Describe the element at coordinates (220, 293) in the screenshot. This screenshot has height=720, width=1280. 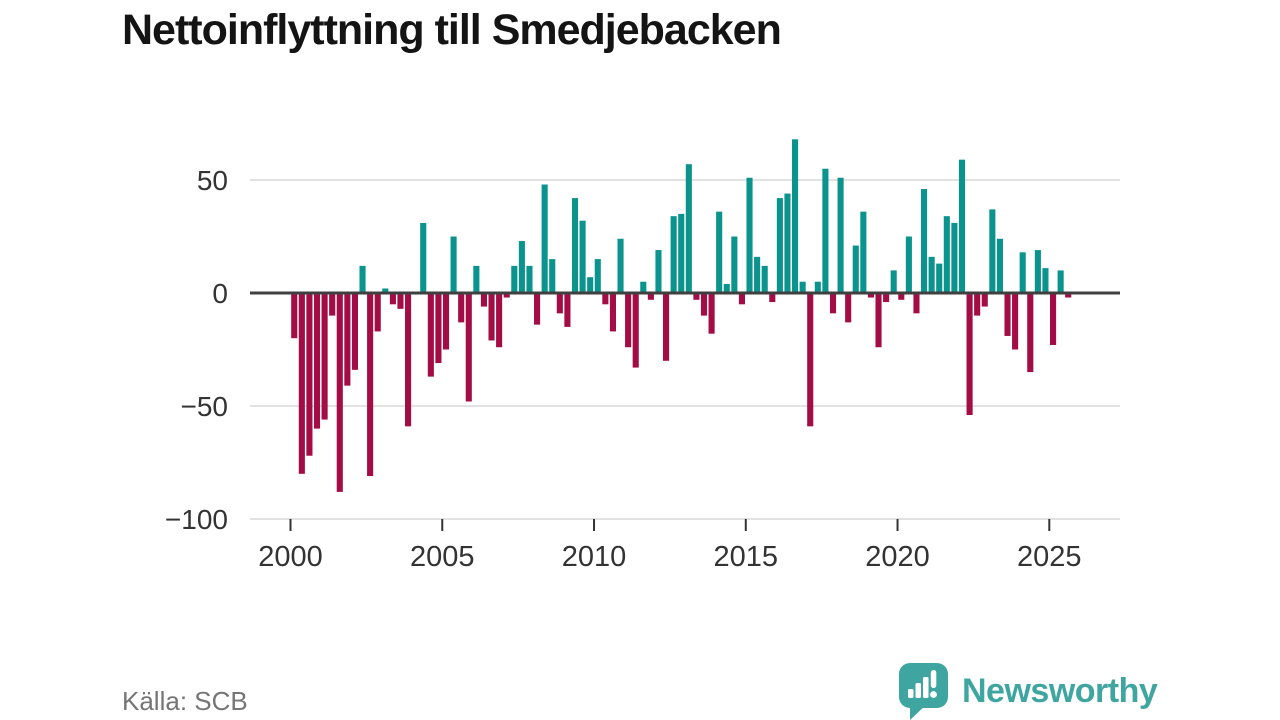
I see `y-tick-label: 0` at that location.